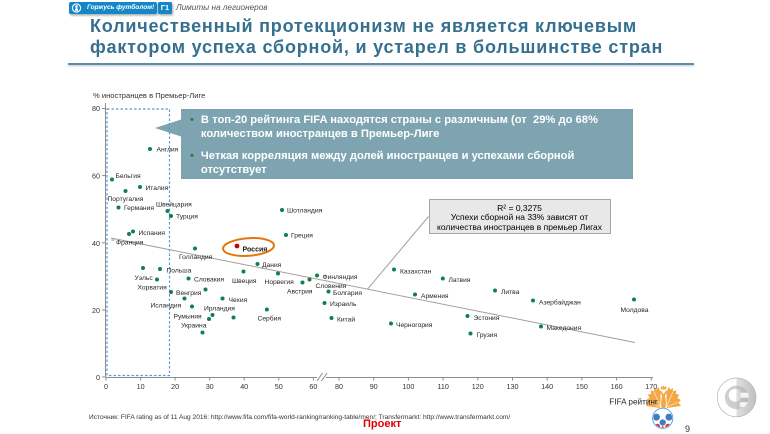 The width and height of the screenshot is (770, 434). What do you see at coordinates (435, 296) in the screenshot?
I see `svg-text: Армения` at bounding box center [435, 296].